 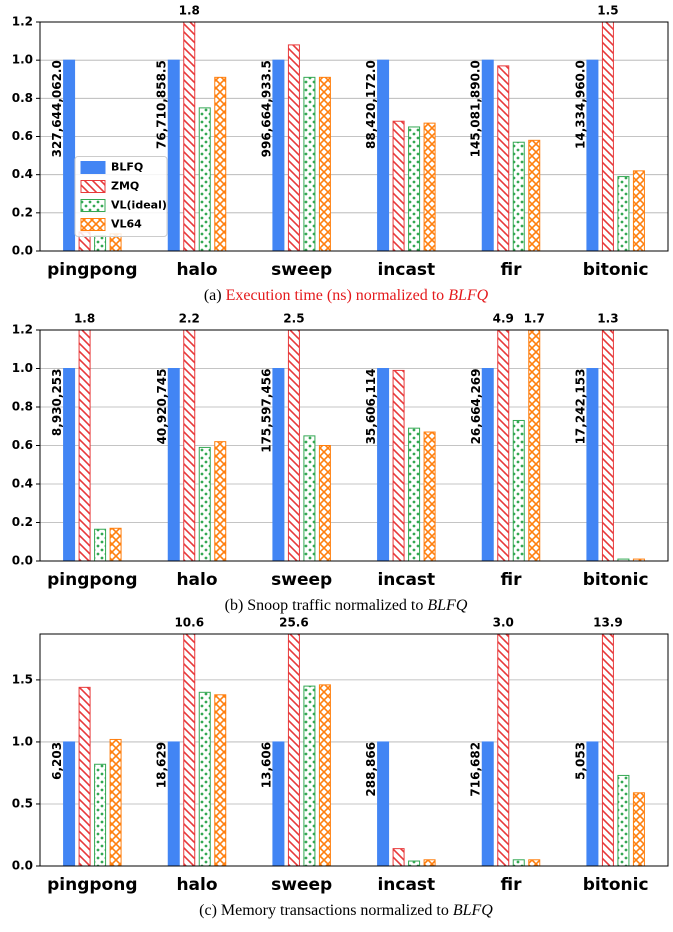 What do you see at coordinates (93, 224) in the screenshot?
I see `legend-swatch` at bounding box center [93, 224].